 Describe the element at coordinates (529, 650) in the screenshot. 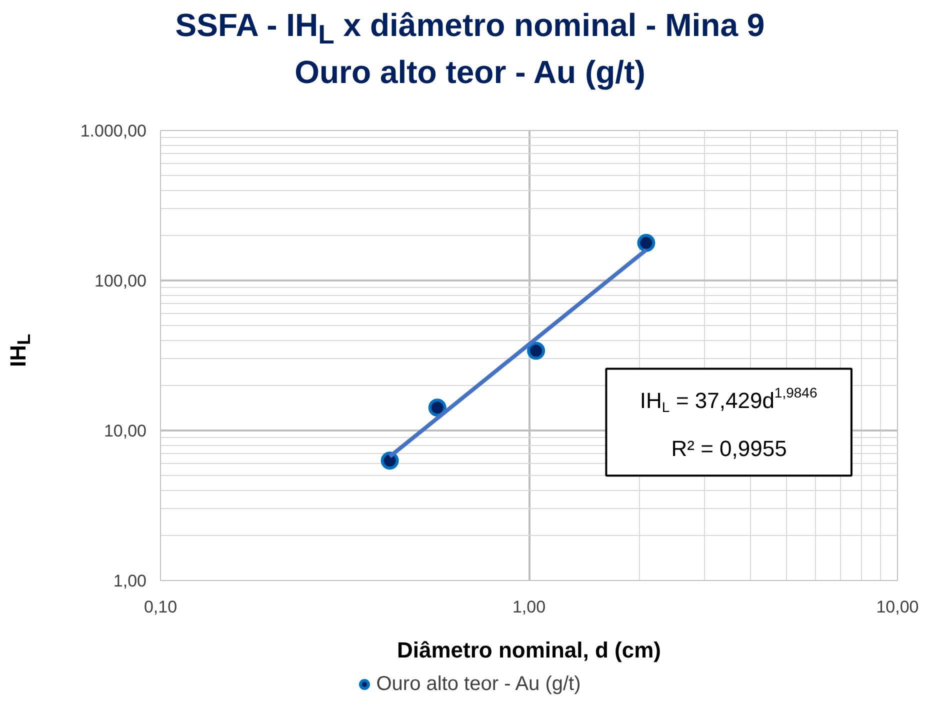

I see `x-axis-title: Diâmetro nominal, d (cm)` at that location.